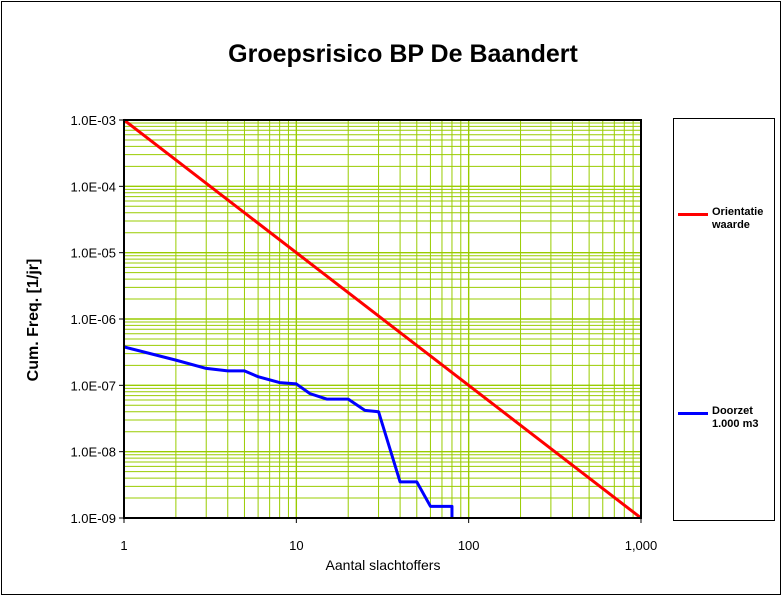 The height and width of the screenshot is (599, 784). Describe the element at coordinates (383, 565) in the screenshot. I see `x-axis-label: Aantal slachtoffers` at that location.